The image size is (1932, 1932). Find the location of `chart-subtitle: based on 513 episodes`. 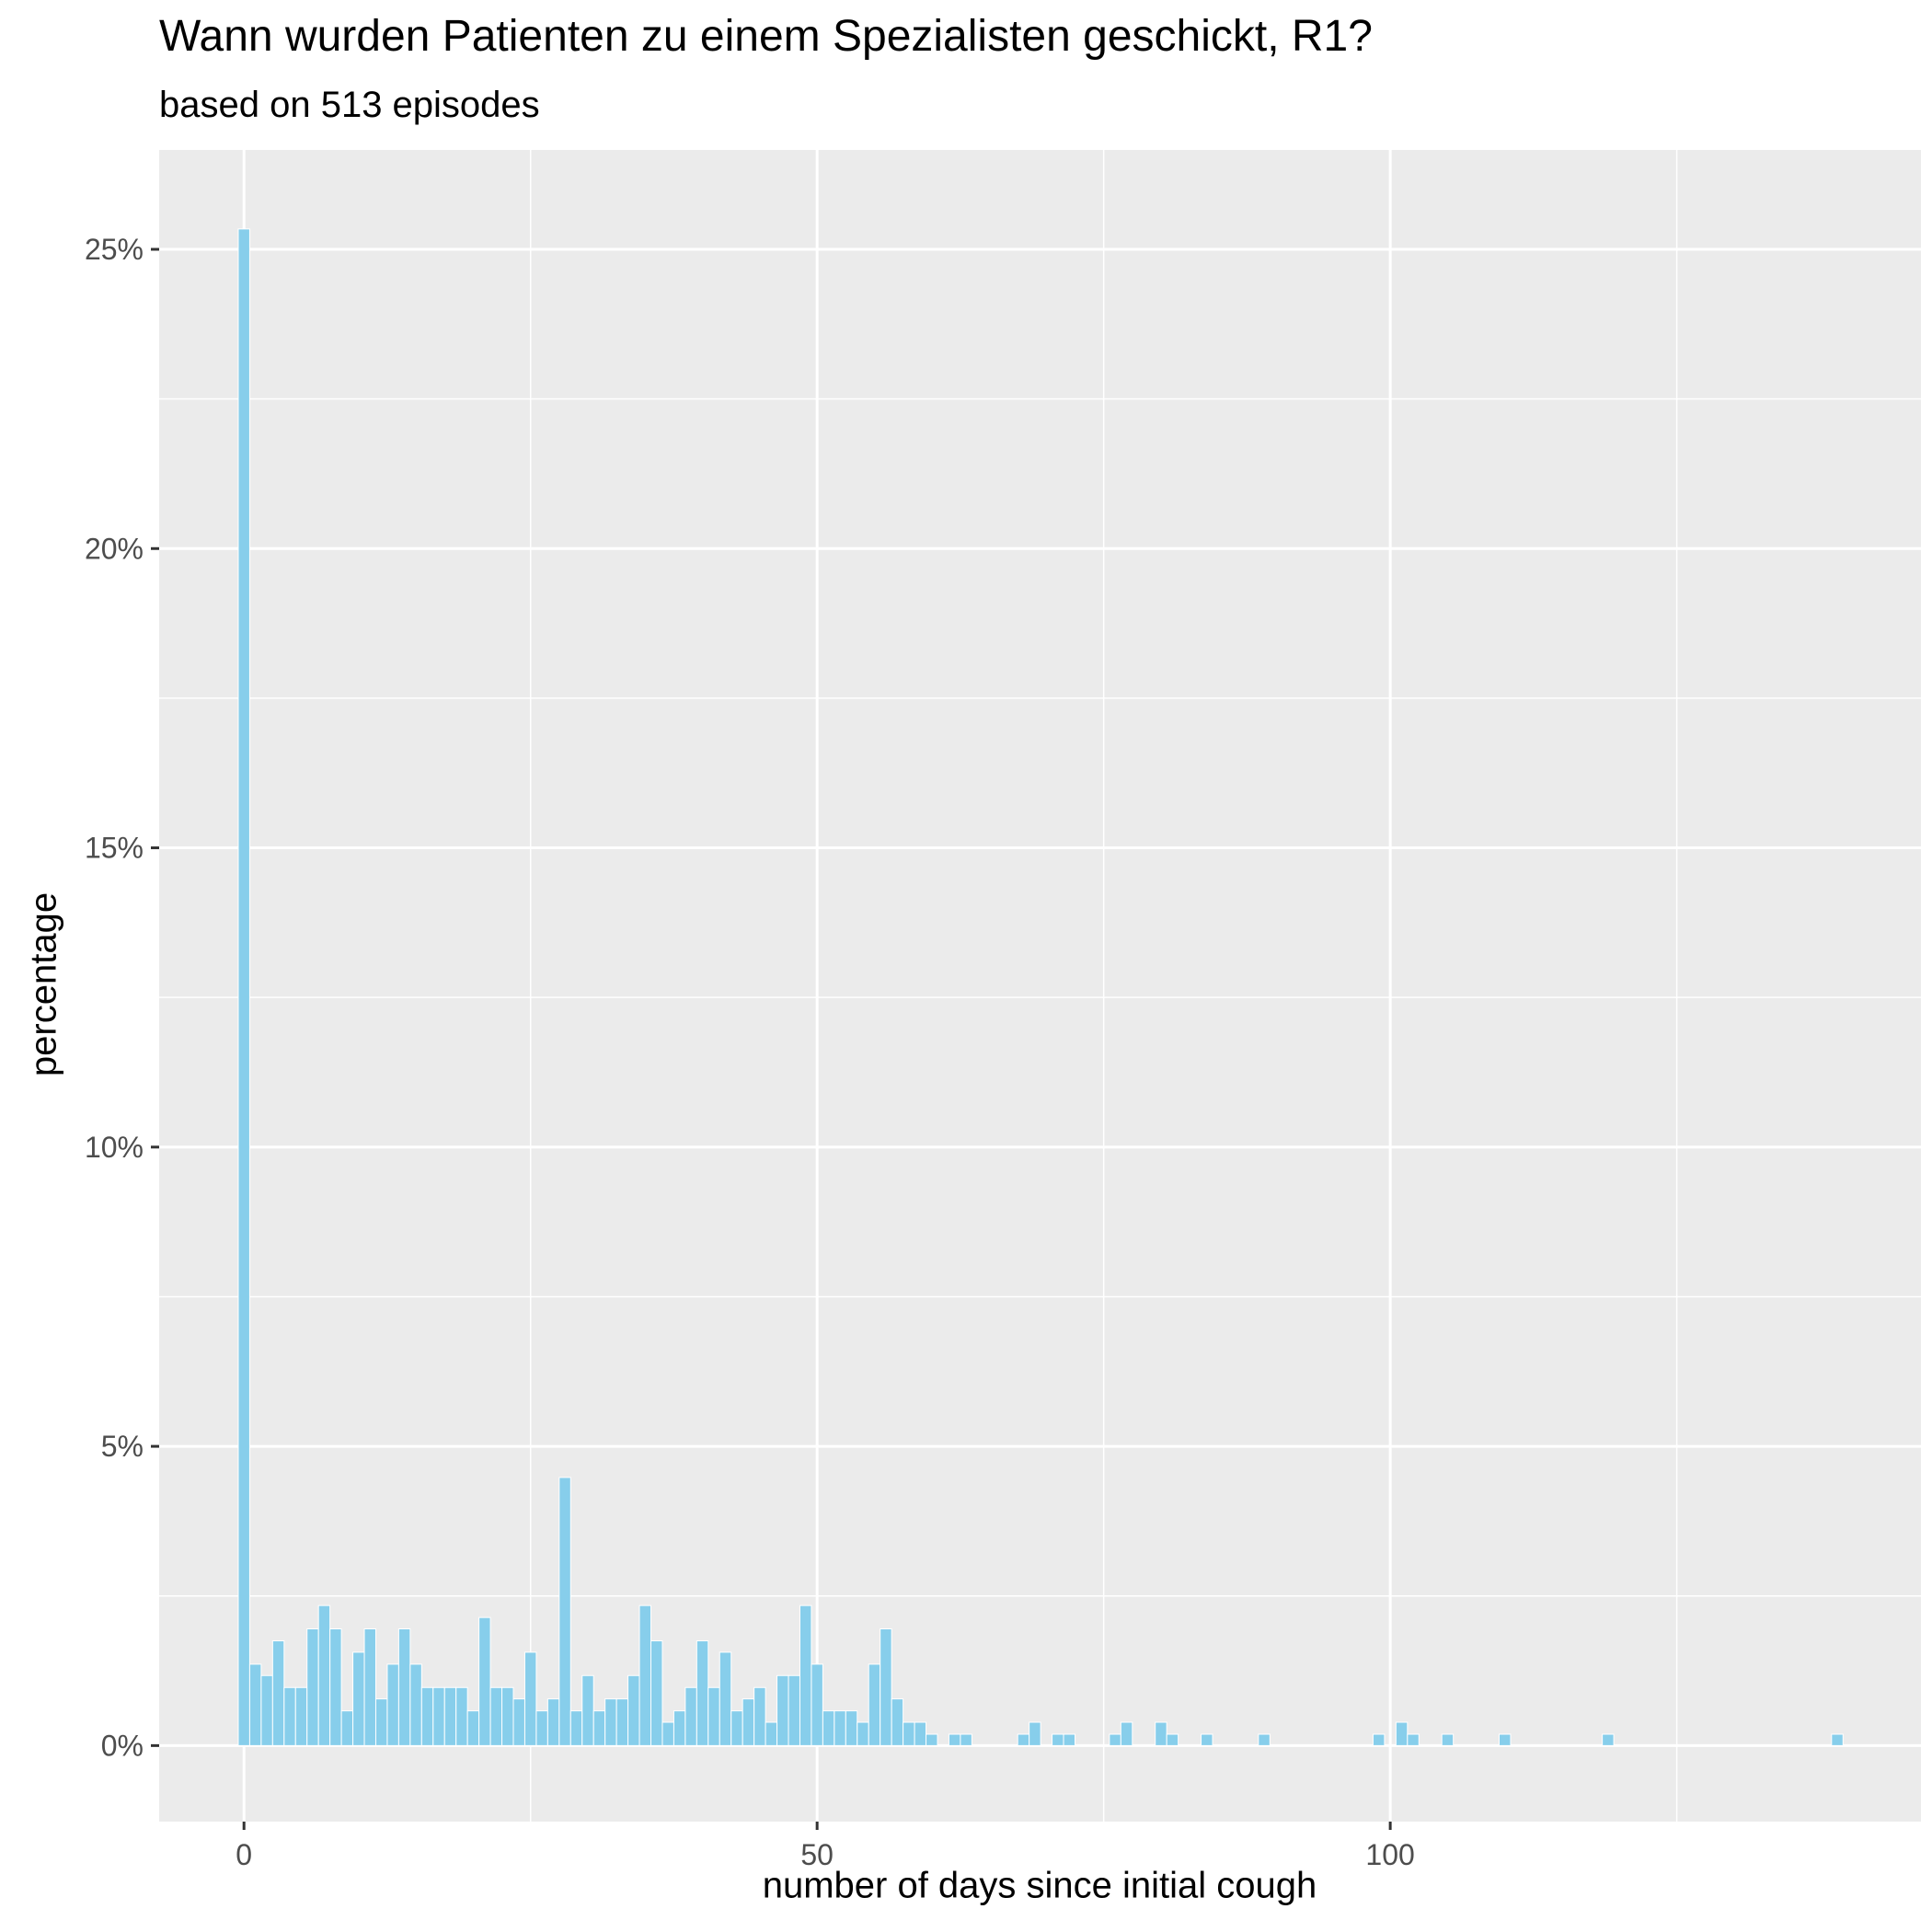

chart-subtitle: based on 513 episodes is located at coordinates (349, 105).